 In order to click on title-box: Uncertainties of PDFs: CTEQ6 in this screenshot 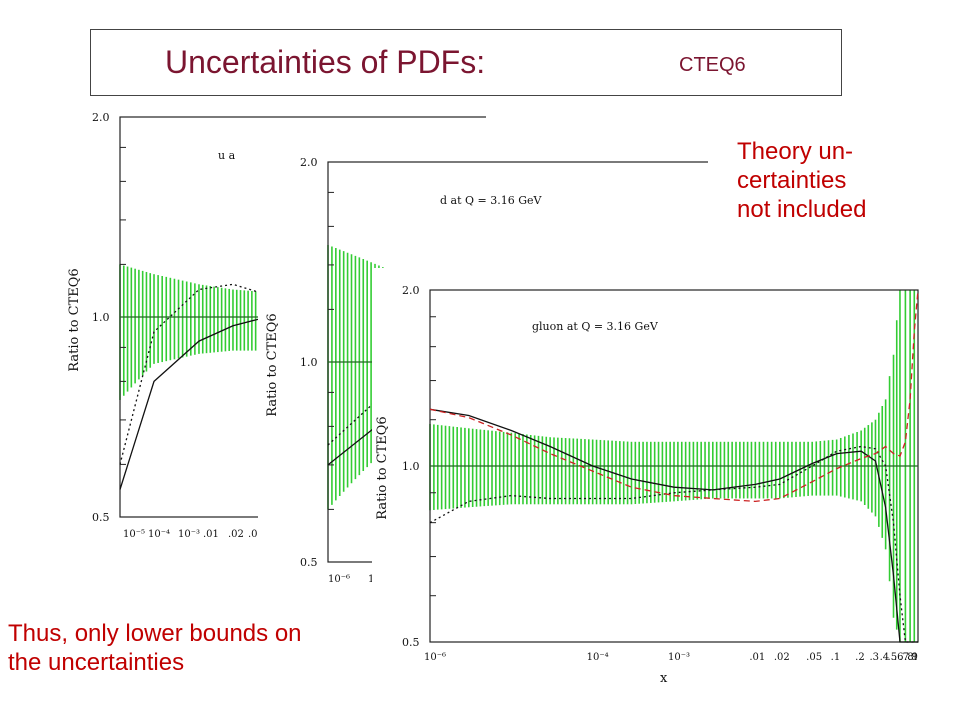, I will do `click(466, 62)`.